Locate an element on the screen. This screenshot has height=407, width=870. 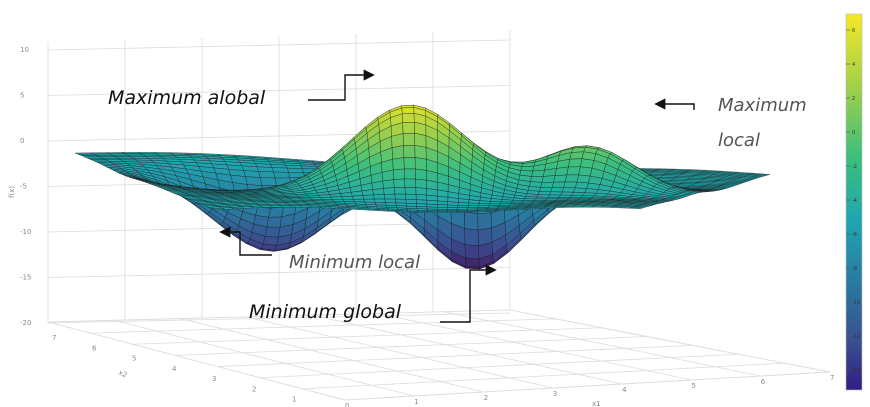
x-tick-label: 6 is located at coordinates (763, 382).